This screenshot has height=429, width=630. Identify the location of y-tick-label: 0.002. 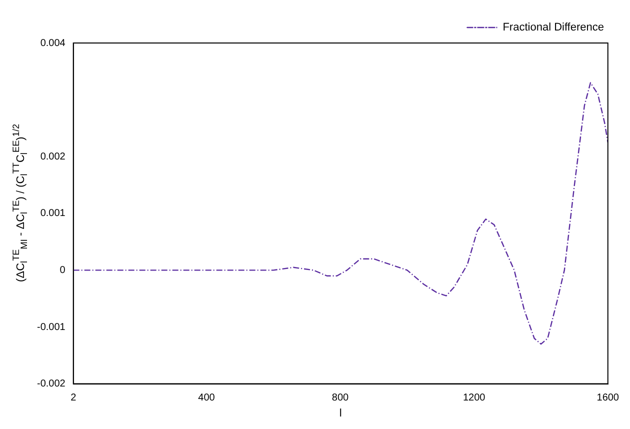
(53, 156).